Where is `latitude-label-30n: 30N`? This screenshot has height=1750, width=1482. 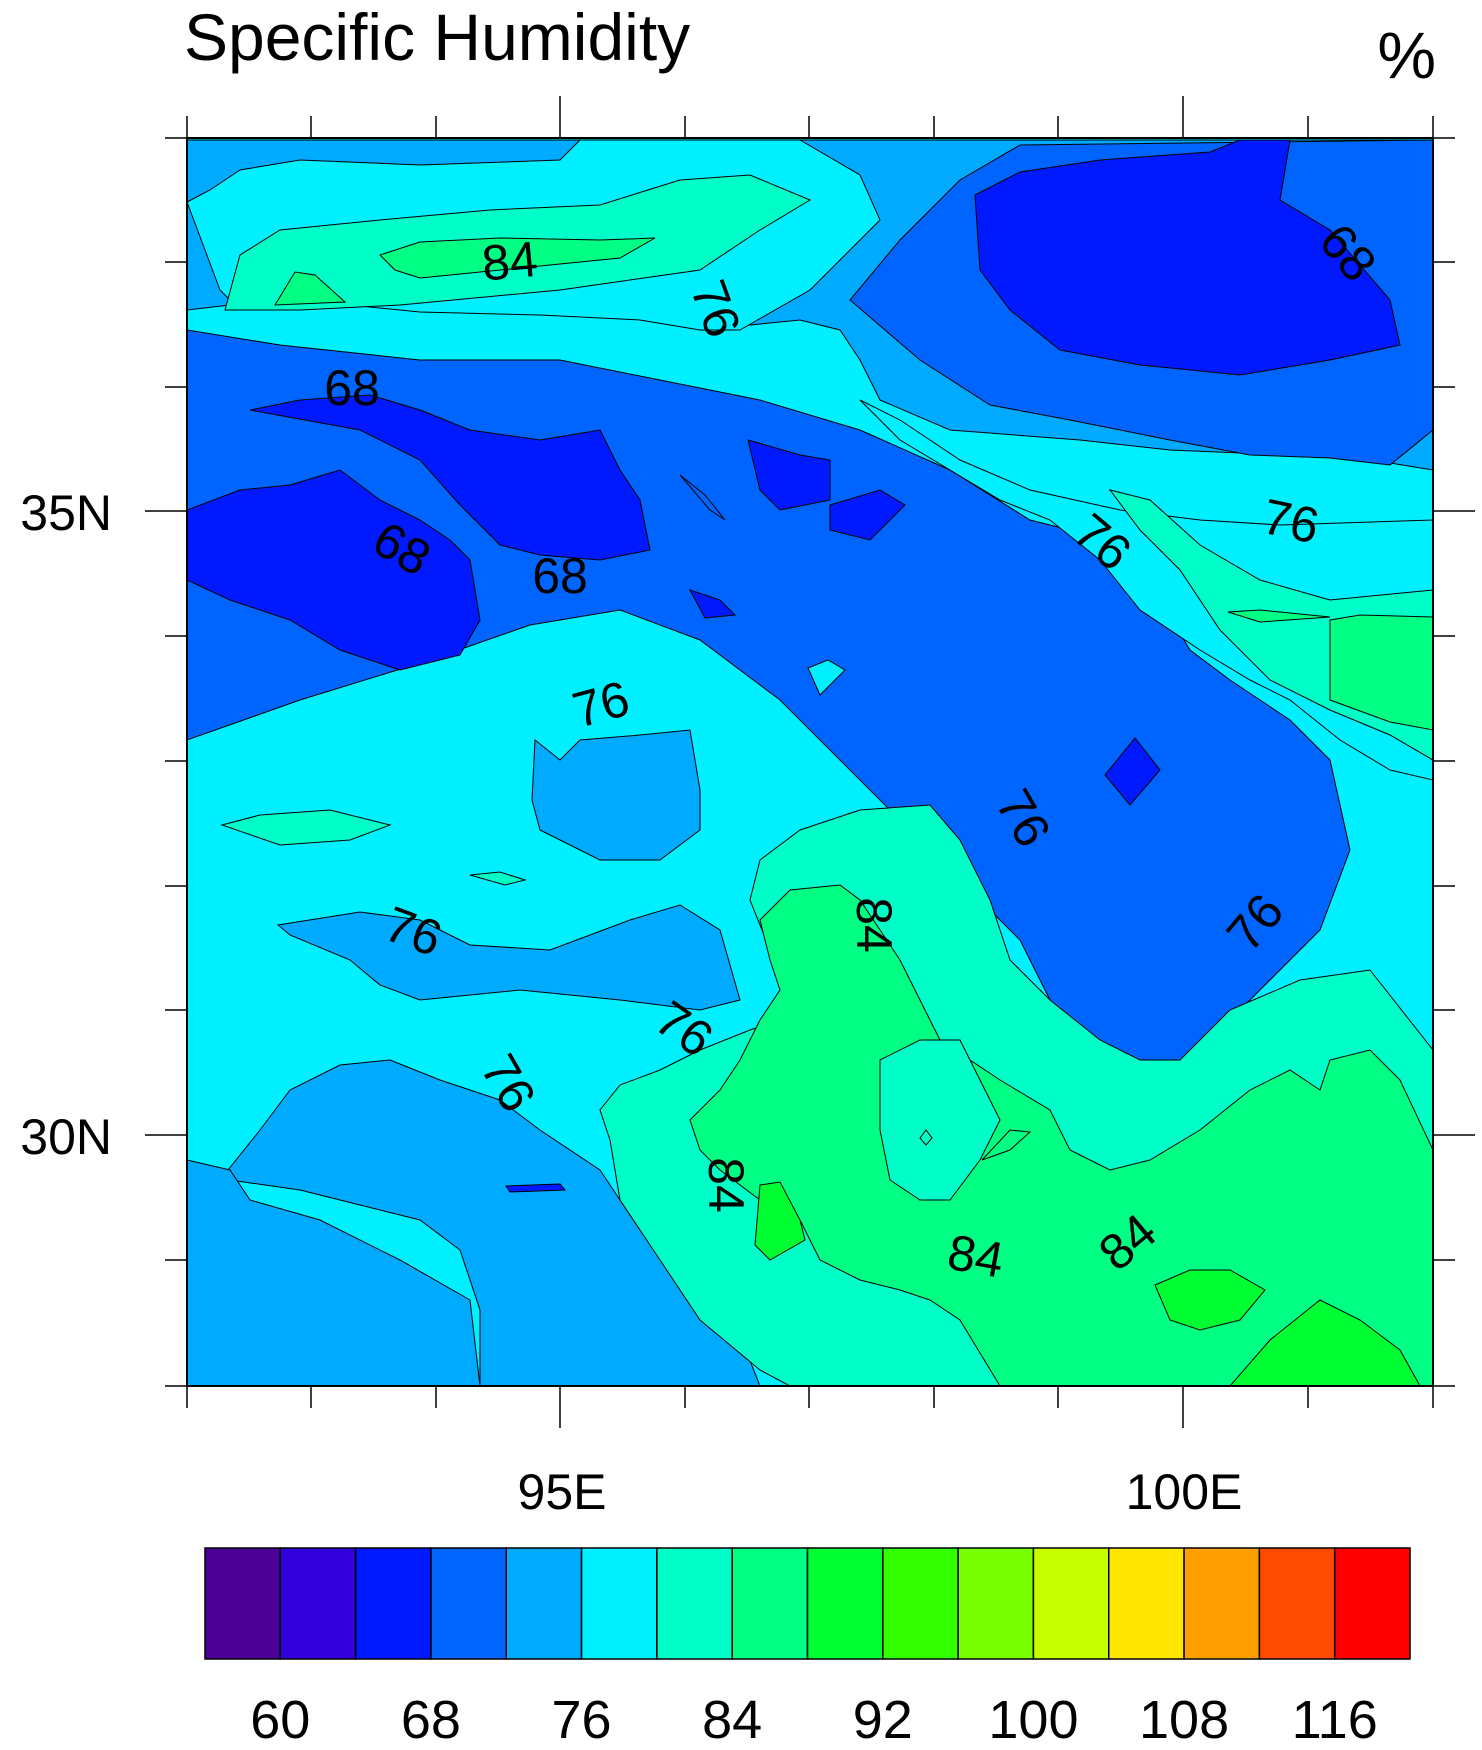
latitude-label-30n: 30N is located at coordinates (66, 1137).